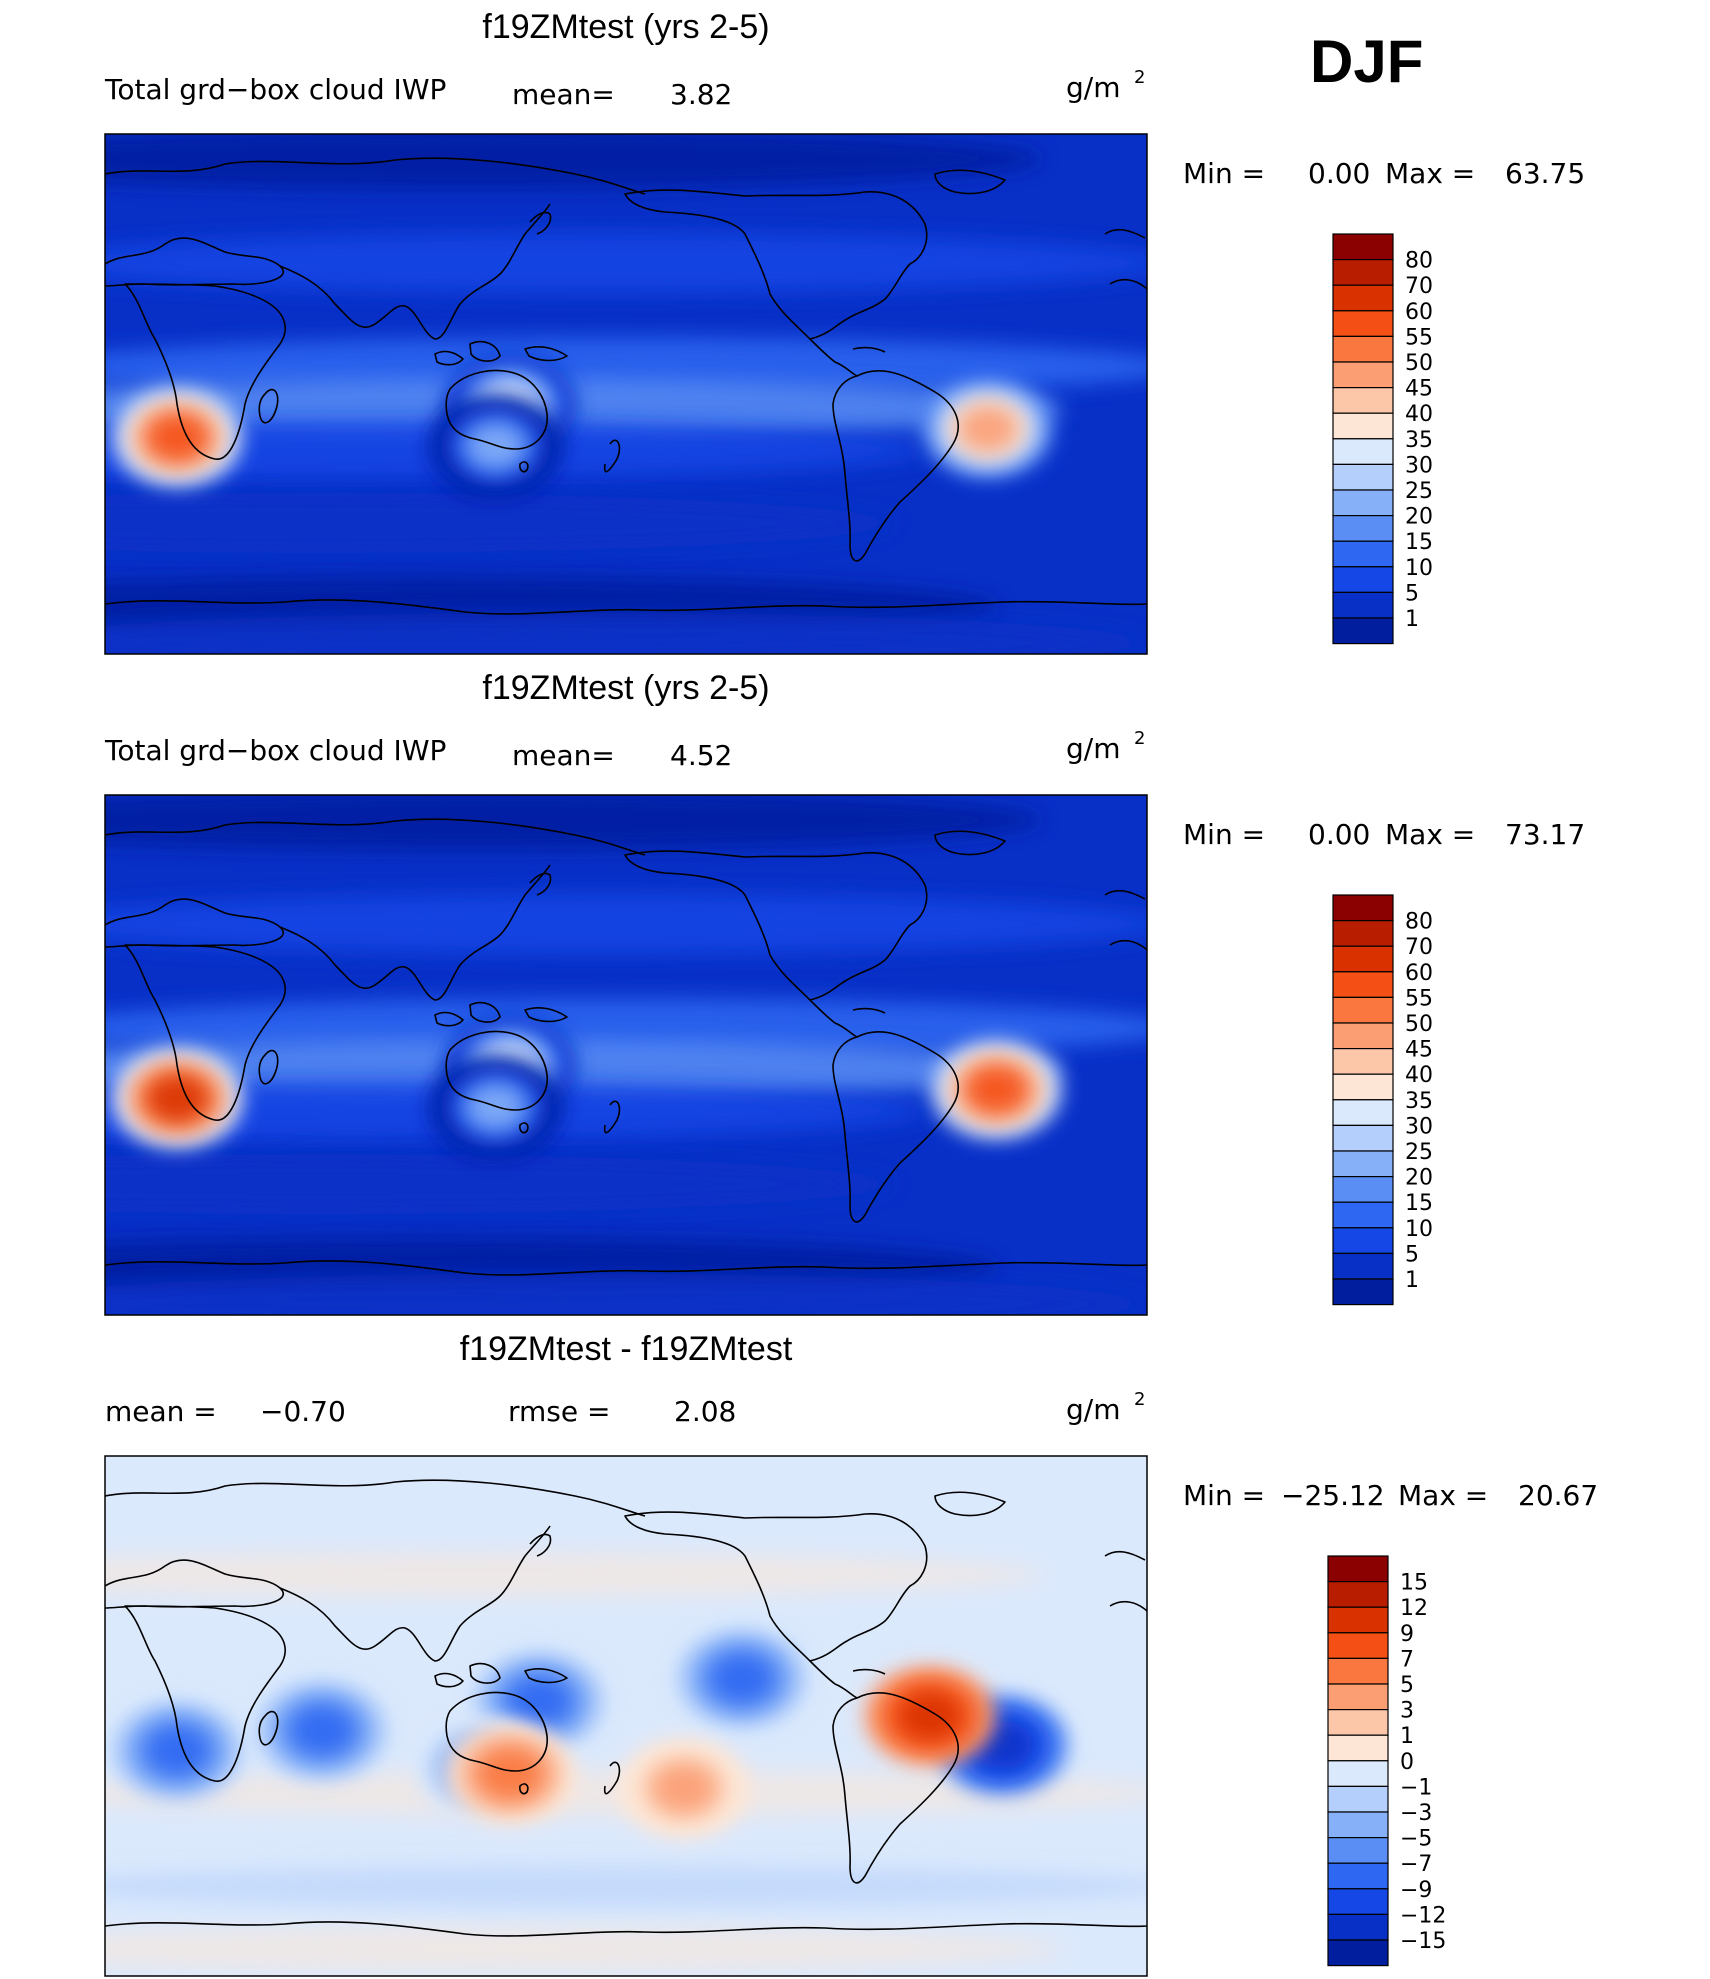 The width and height of the screenshot is (1710, 1979). Describe the element at coordinates (701, 94) in the screenshot. I see `stat1-value: 3.82` at that location.